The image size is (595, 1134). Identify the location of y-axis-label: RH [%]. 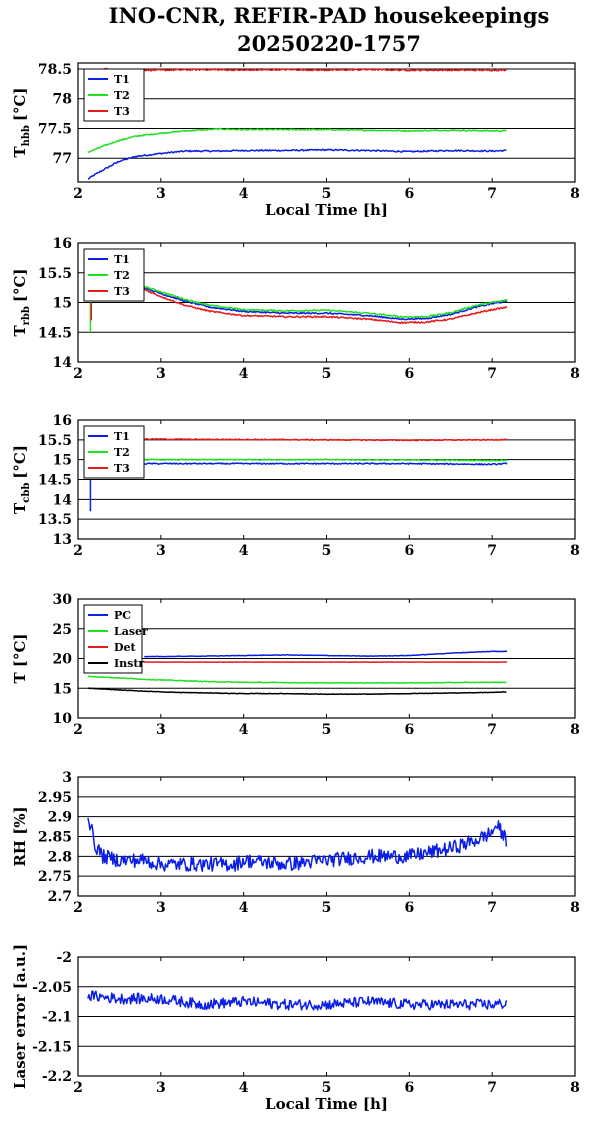
(20, 836).